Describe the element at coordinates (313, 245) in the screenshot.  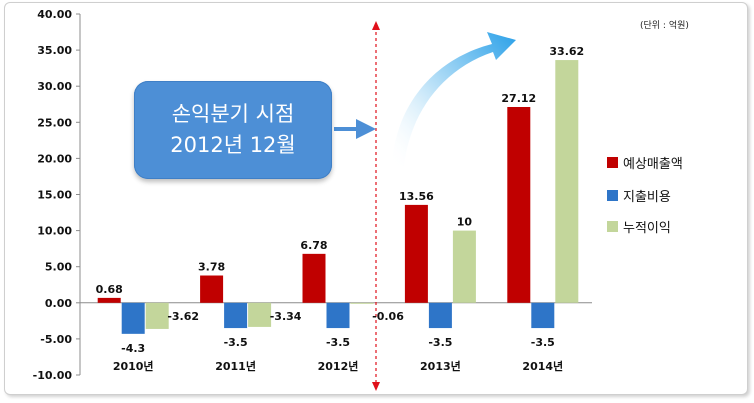
I see `data-label-0-2: 6.78` at that location.